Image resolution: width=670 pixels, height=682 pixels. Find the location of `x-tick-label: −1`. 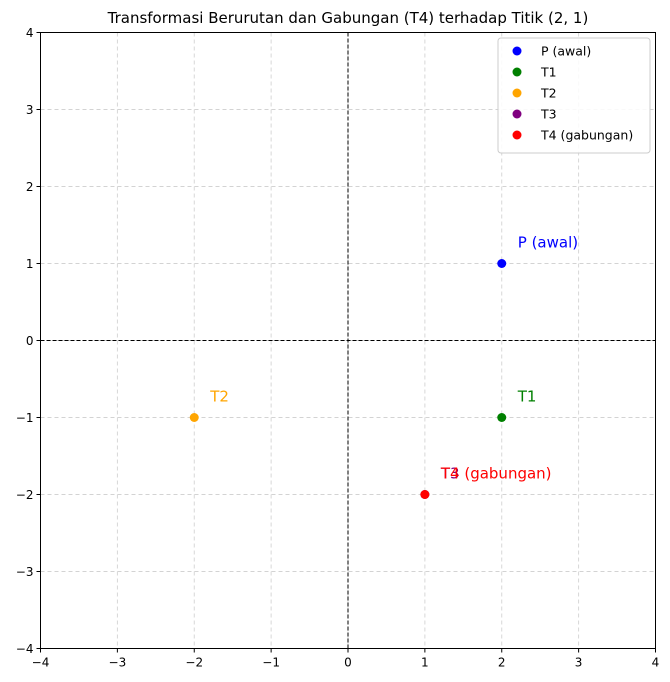

x-tick-label: −1 is located at coordinates (271, 663).